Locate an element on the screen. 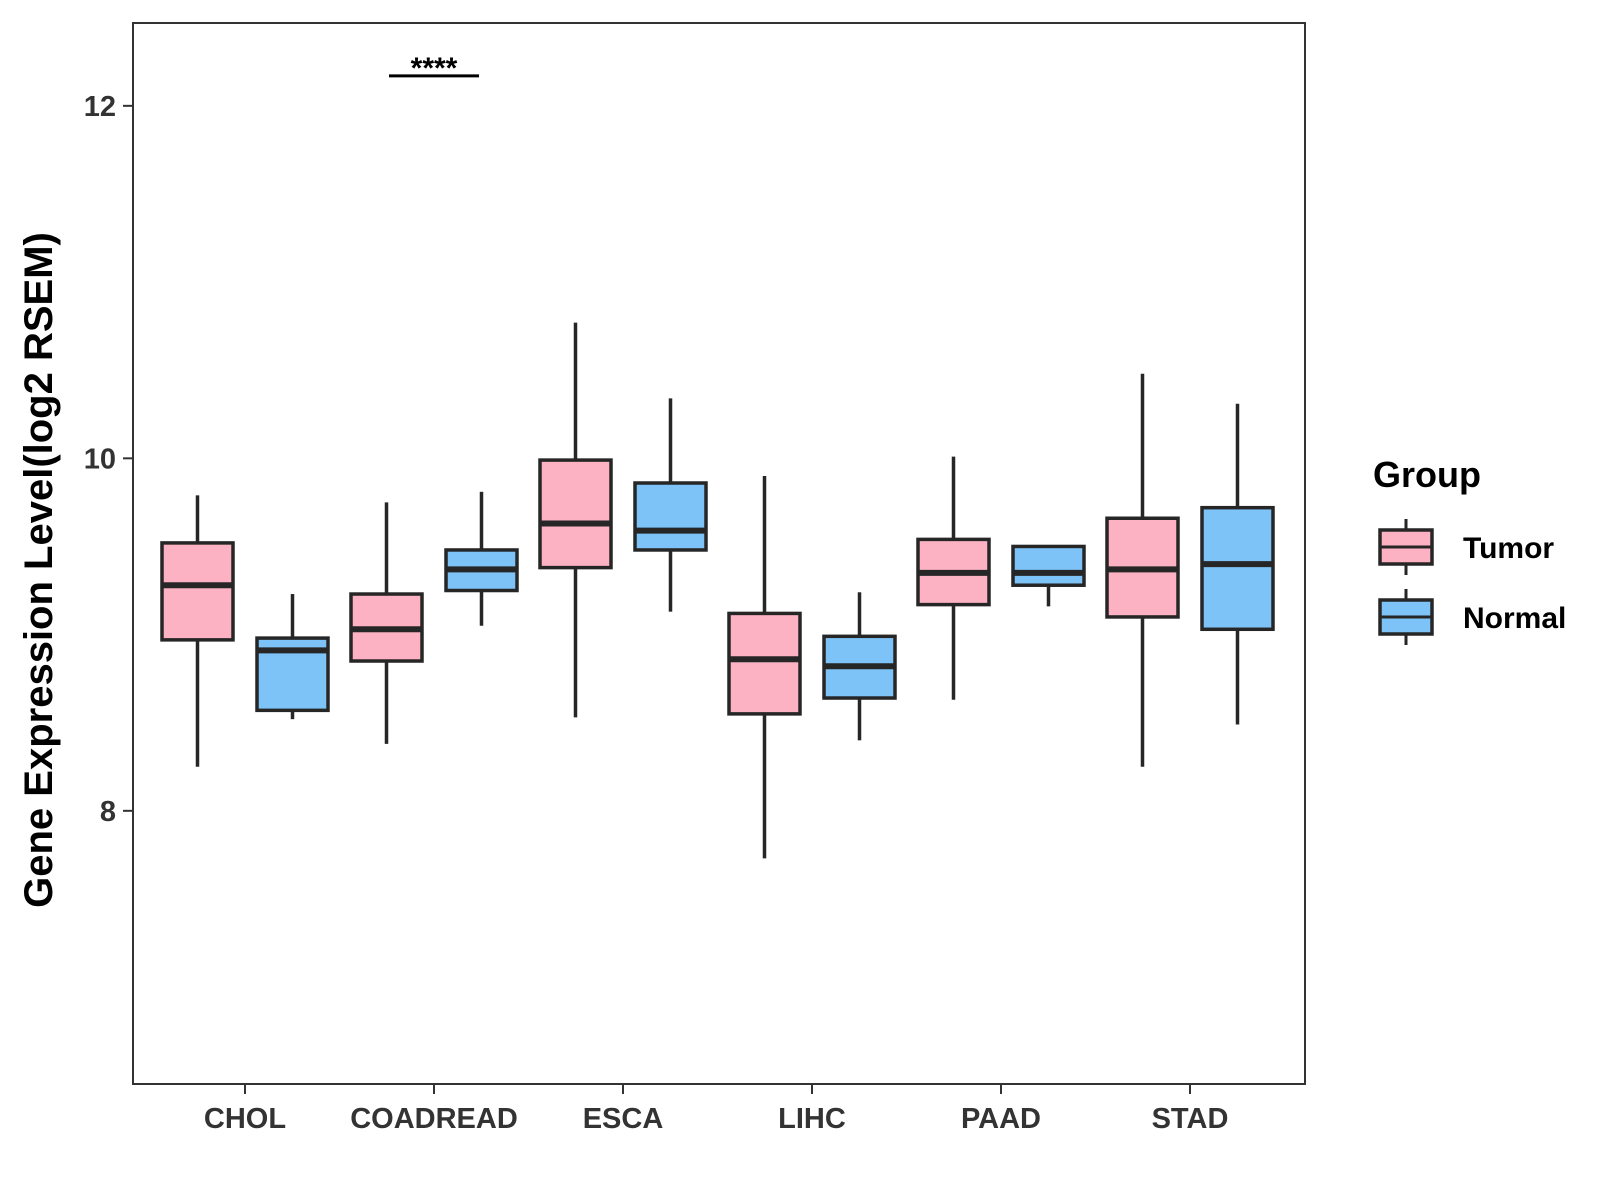  box-tumor-chol is located at coordinates (197, 631).